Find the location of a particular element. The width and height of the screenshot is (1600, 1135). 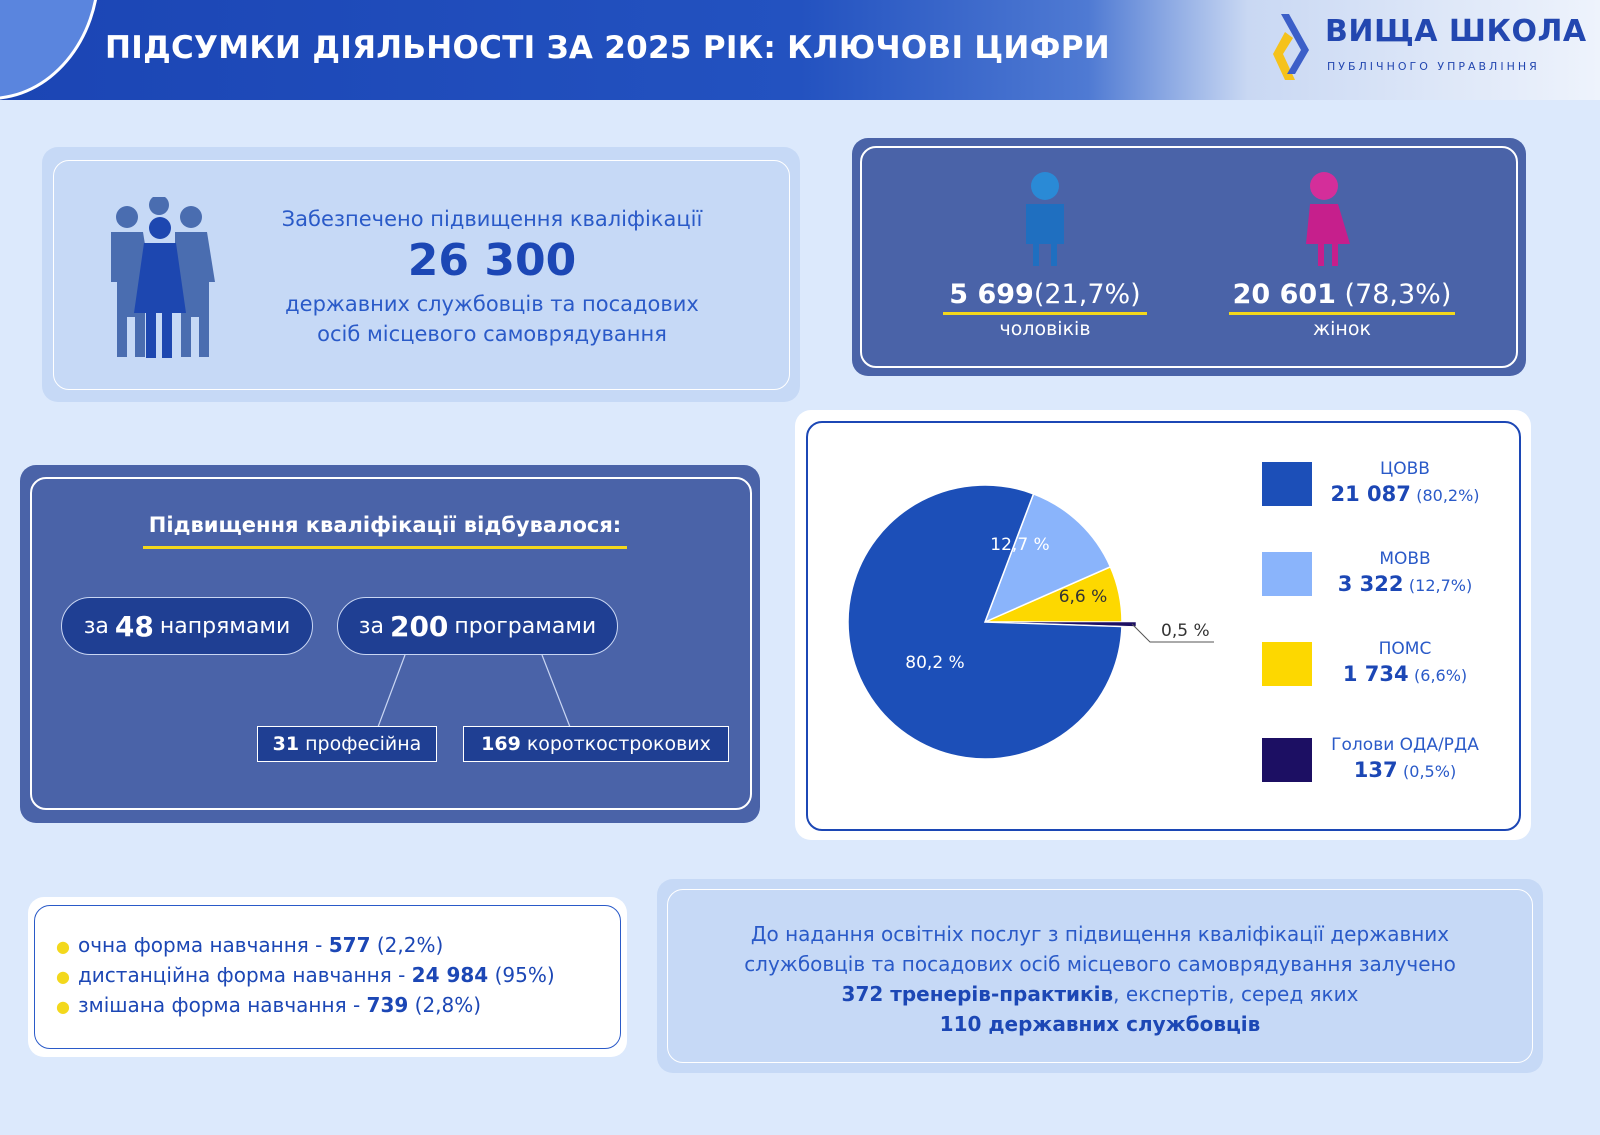

pie-chart: 6,6 % 12,7 % 80,2 % 0,5 % is located at coordinates (1030, 622).